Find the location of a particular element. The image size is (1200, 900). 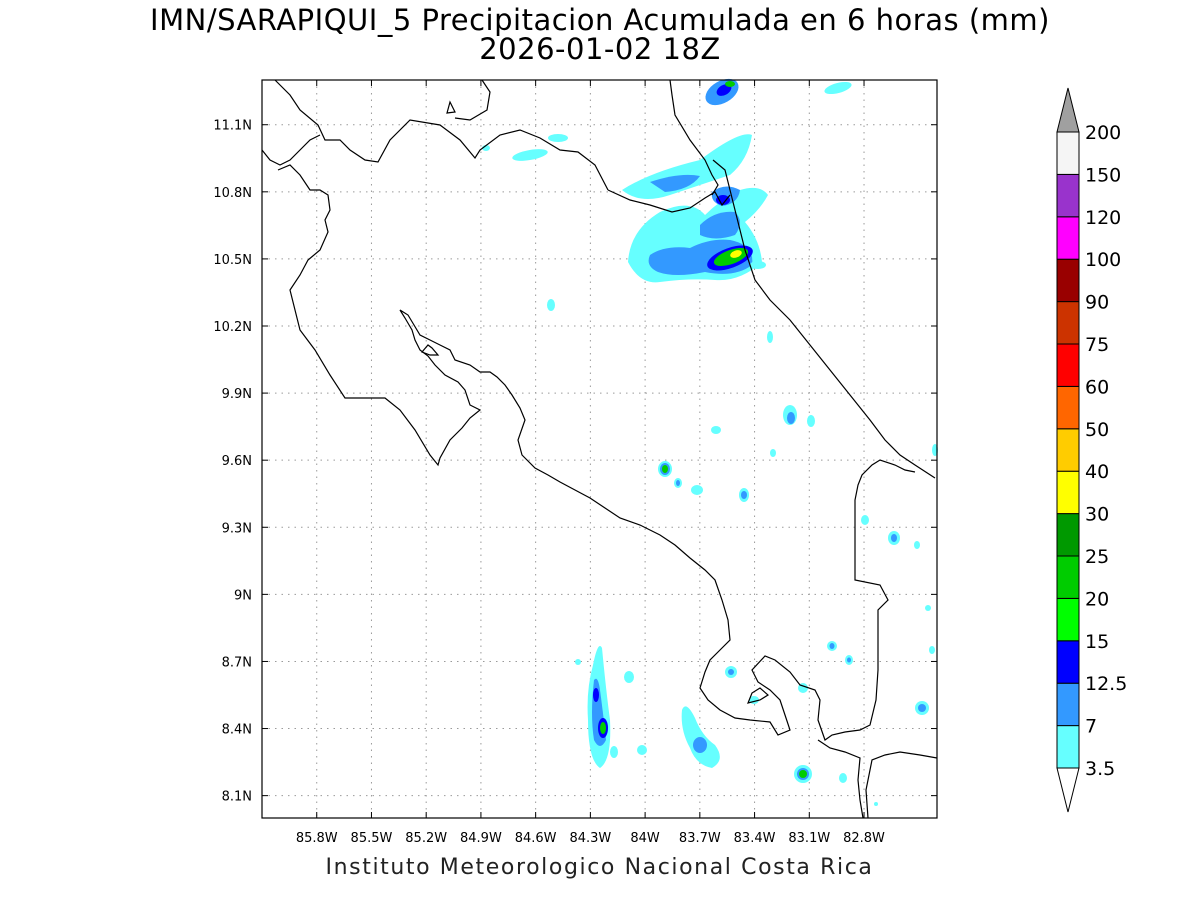

lat-tick-label: 10.2N is located at coordinates (232, 327).